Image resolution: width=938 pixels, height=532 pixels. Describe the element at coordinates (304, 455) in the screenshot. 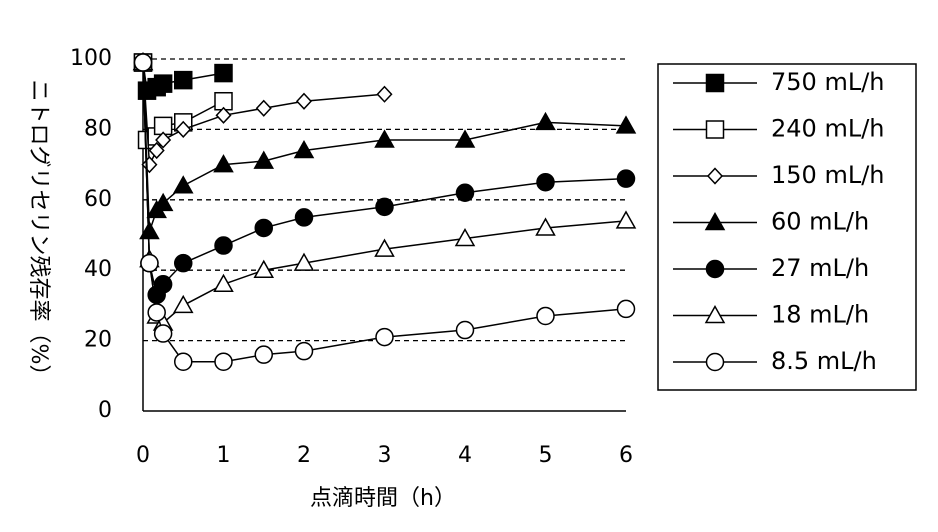

I see `x-tick-label: 2` at that location.